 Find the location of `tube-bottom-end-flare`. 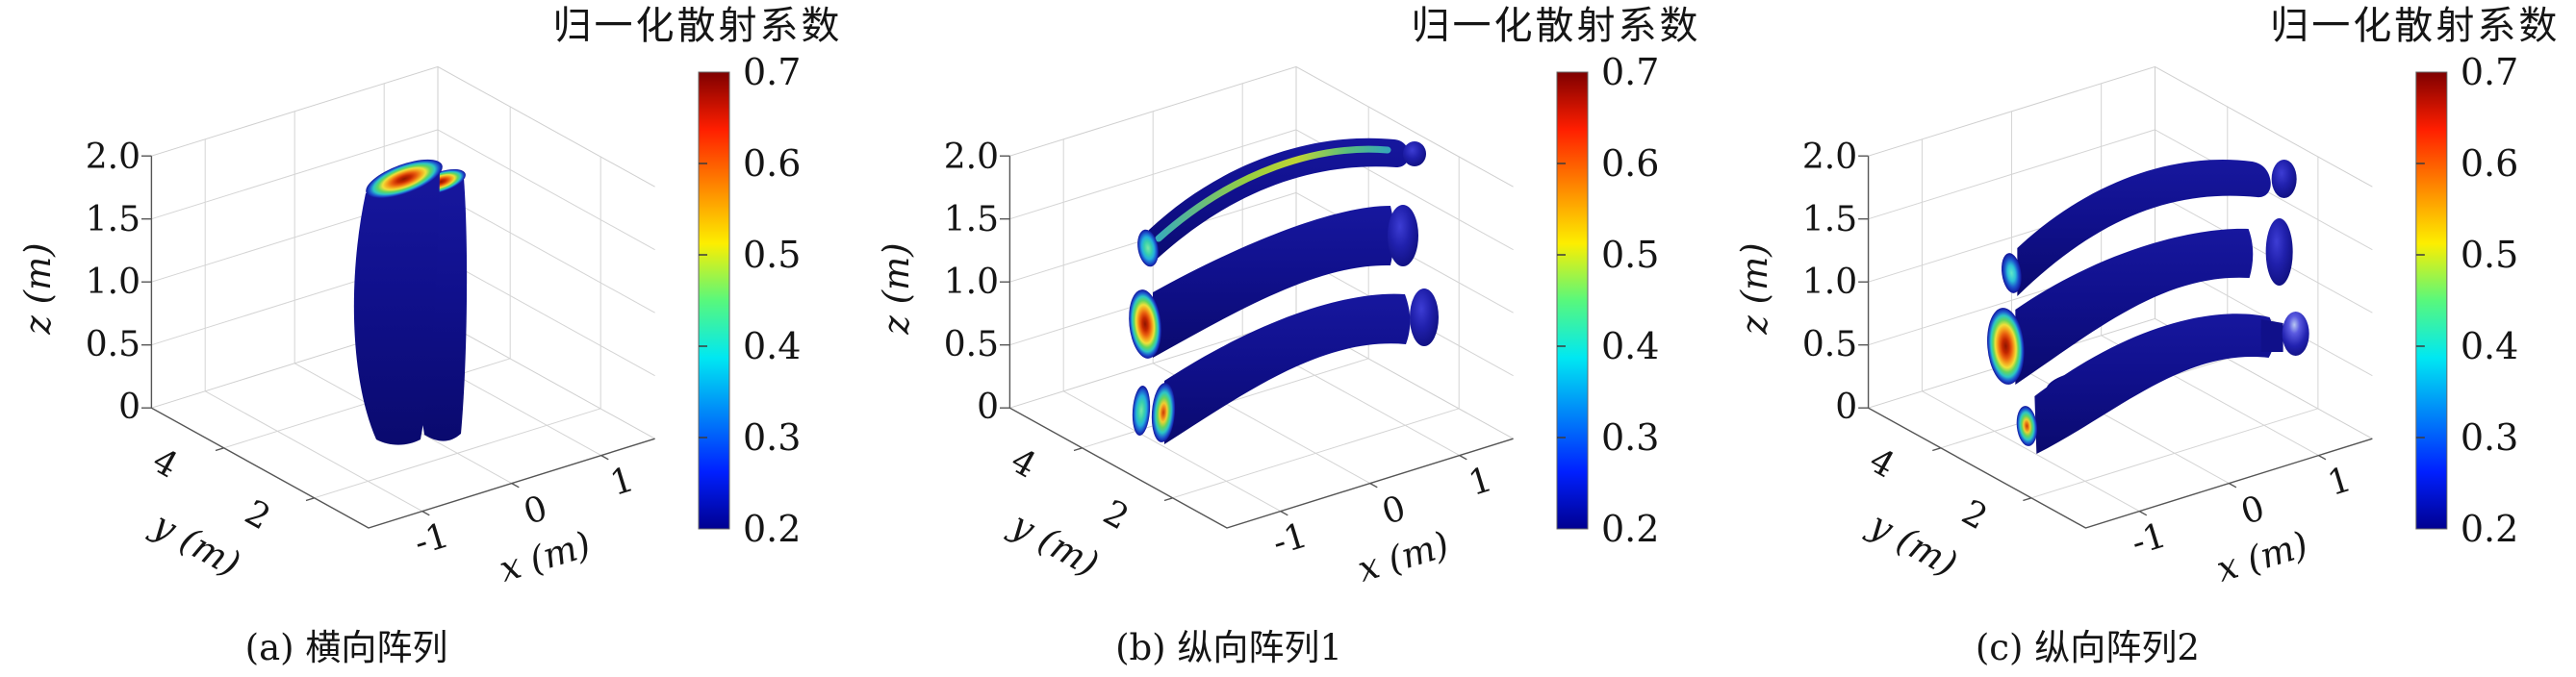

tube-bottom-end-flare is located at coordinates (2295, 334).